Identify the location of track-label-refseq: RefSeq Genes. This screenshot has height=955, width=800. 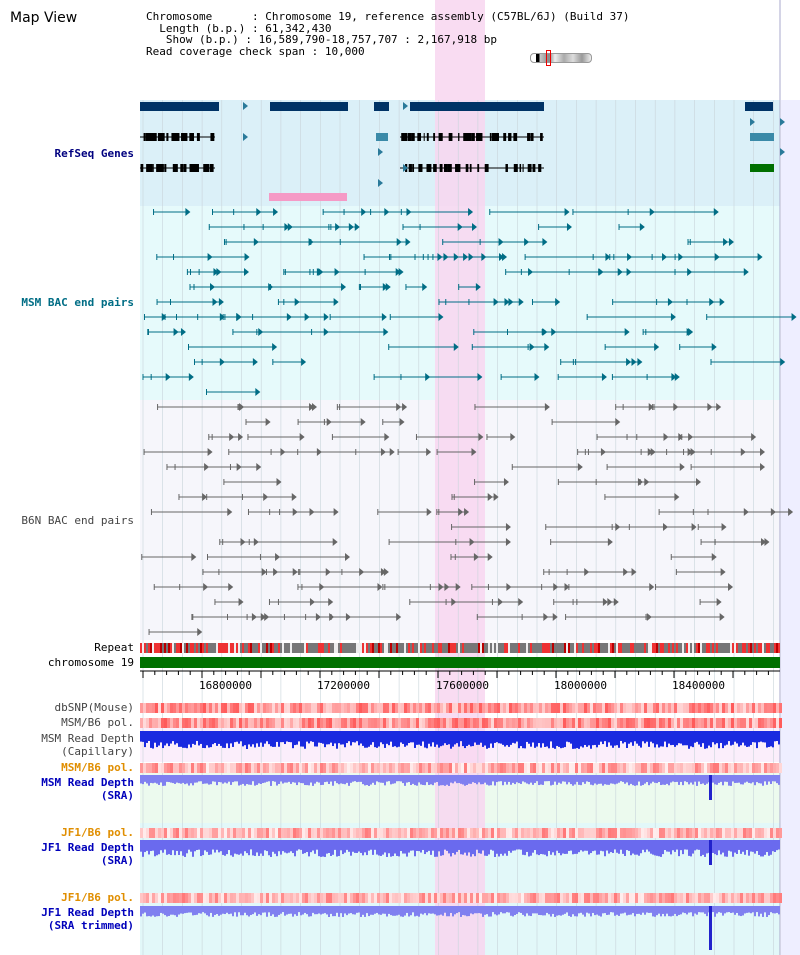
(94, 153).